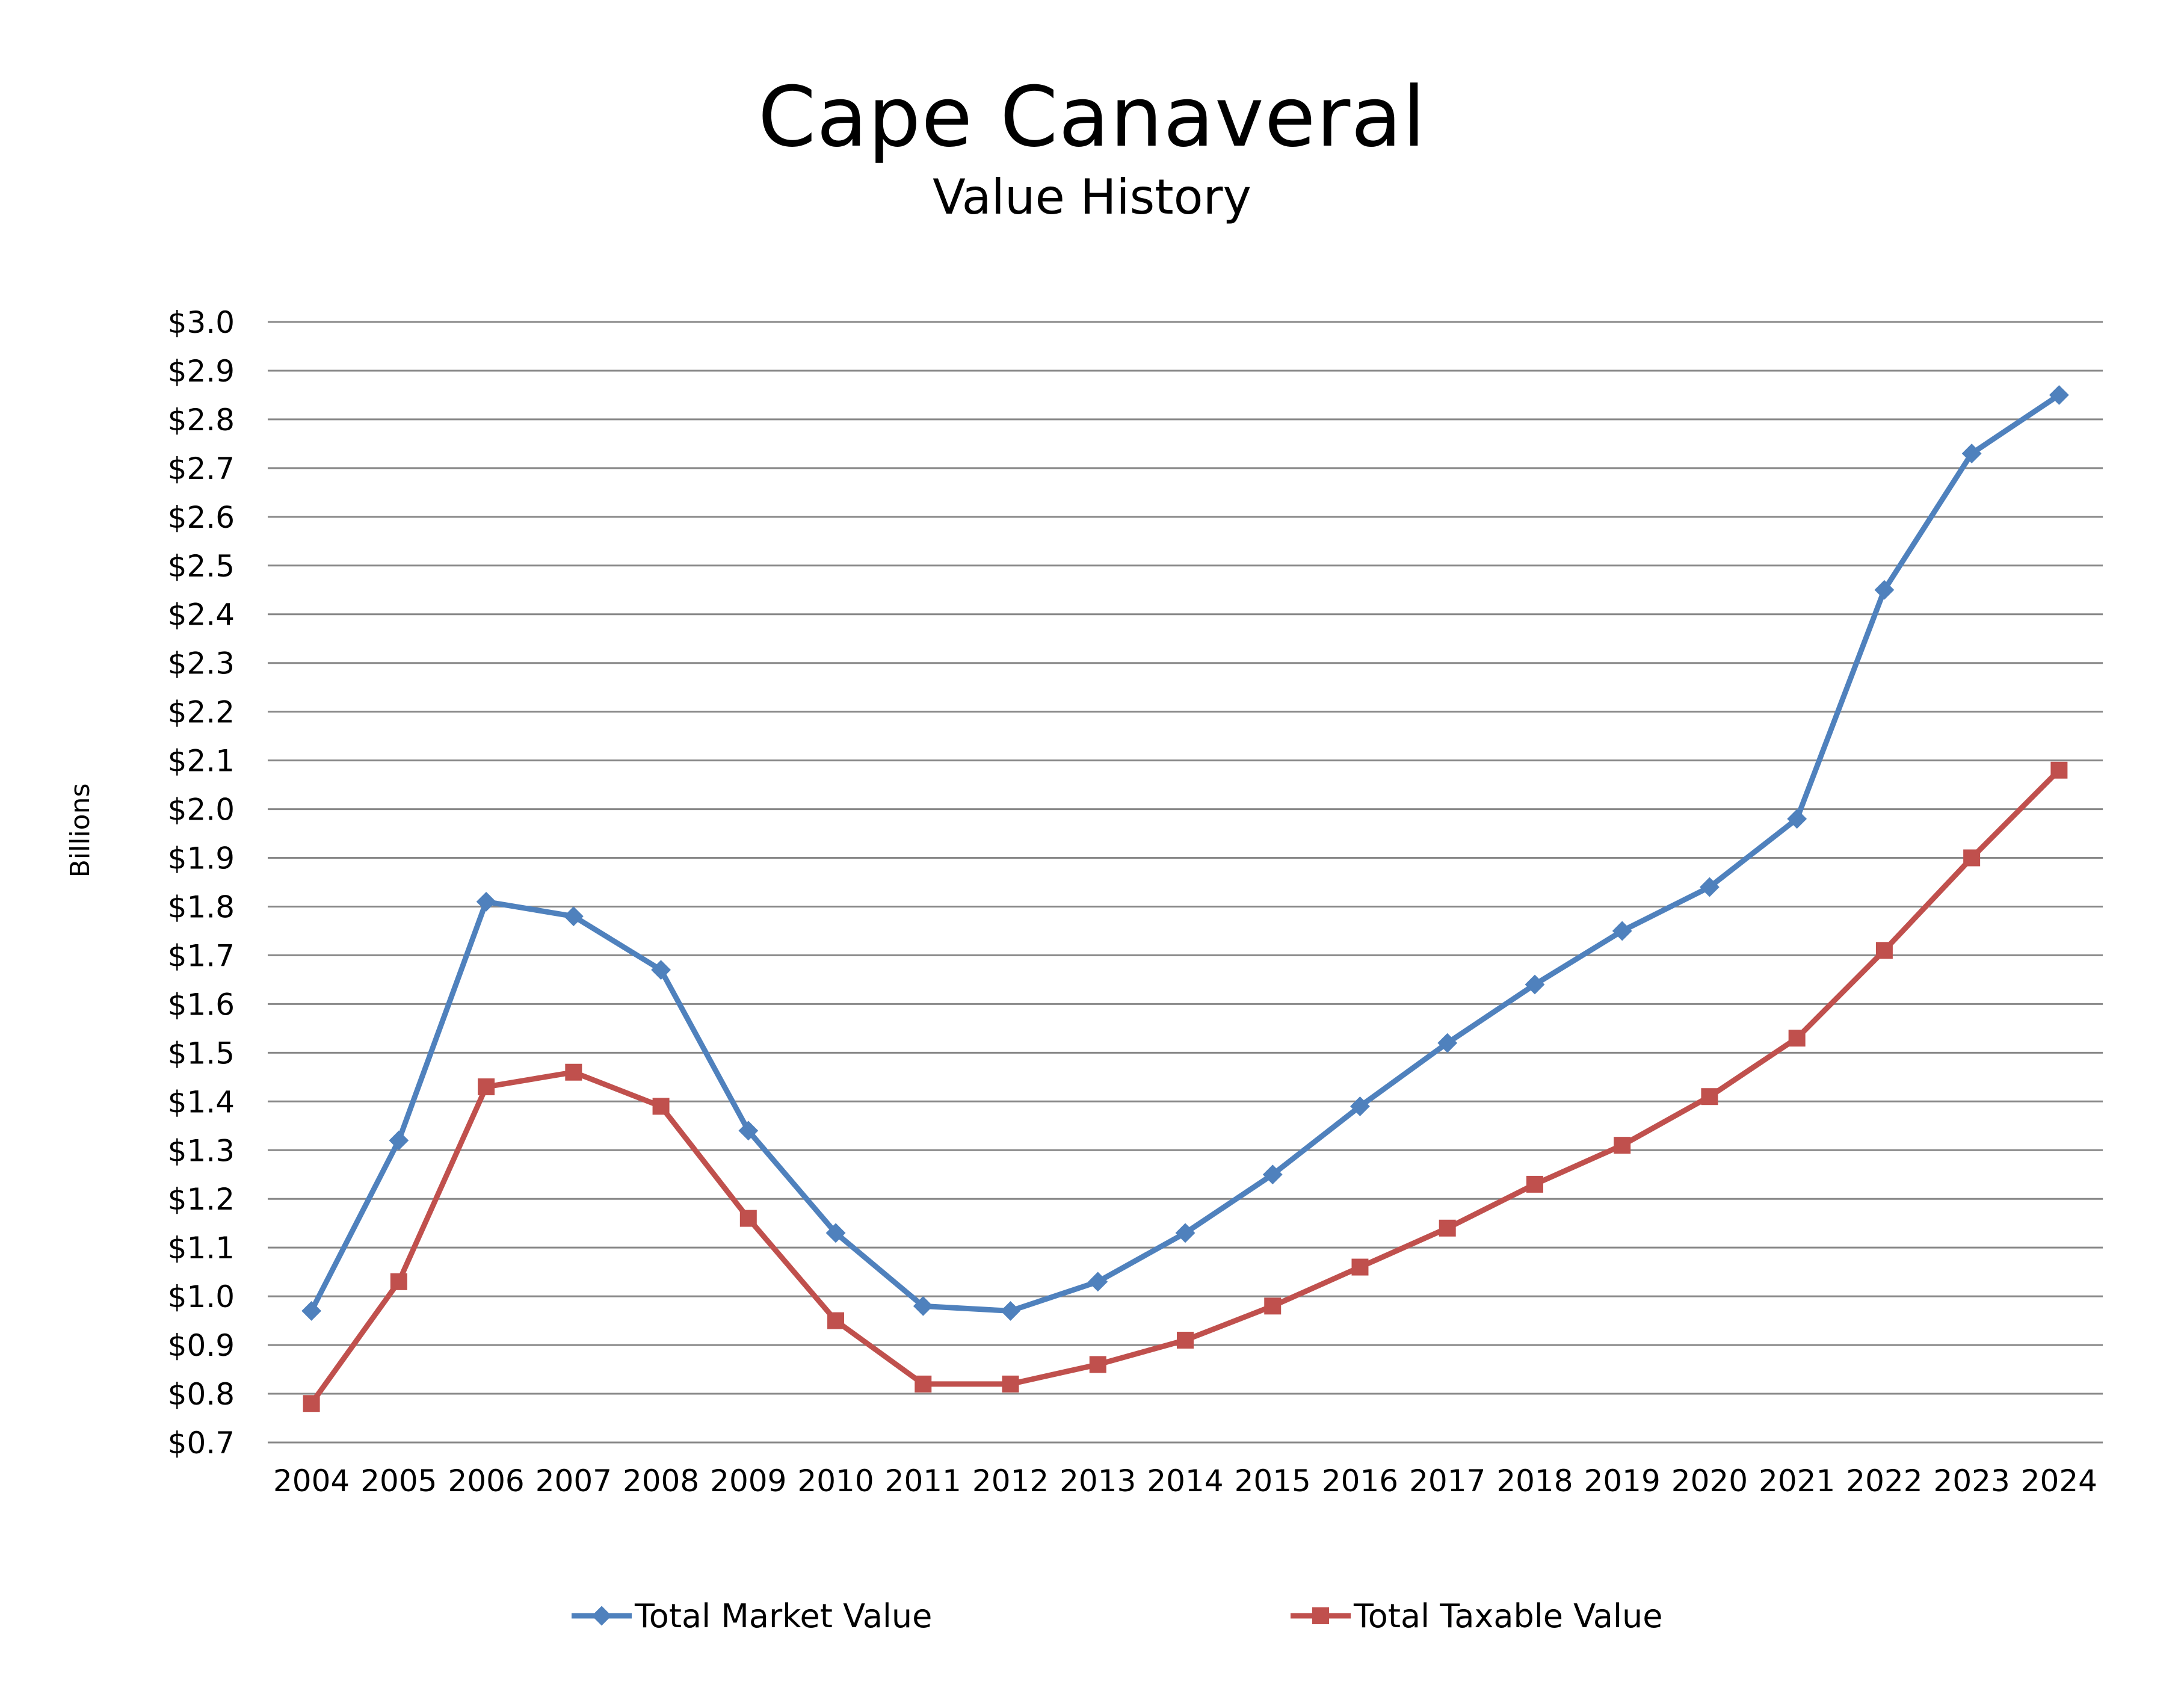 The height and width of the screenshot is (1688, 2184). I want to click on y-tick-label: $2.2, so click(201, 712).